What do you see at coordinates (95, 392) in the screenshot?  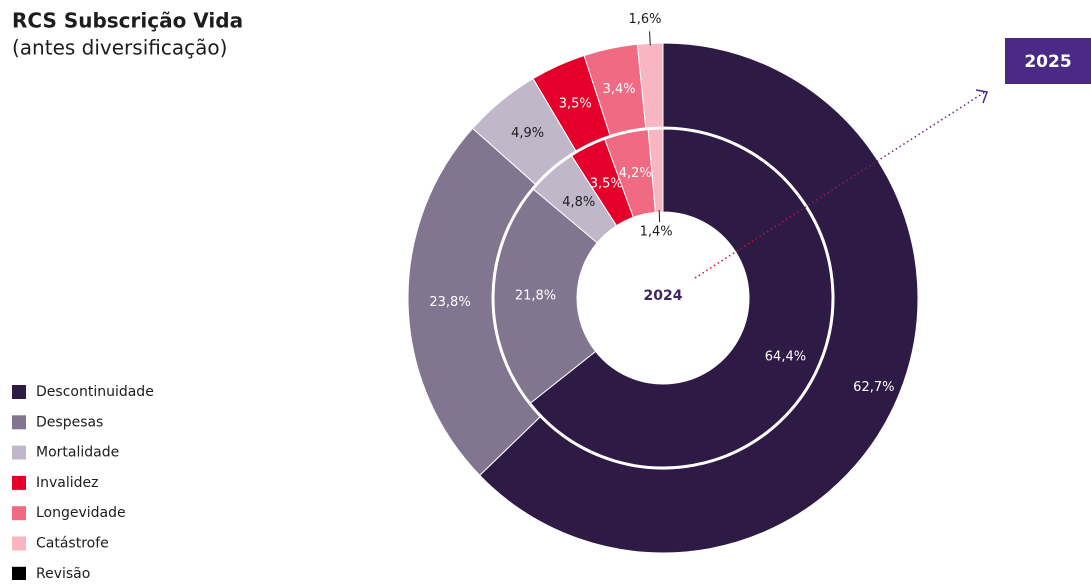 I see `legend-label: Descontinuidade` at bounding box center [95, 392].